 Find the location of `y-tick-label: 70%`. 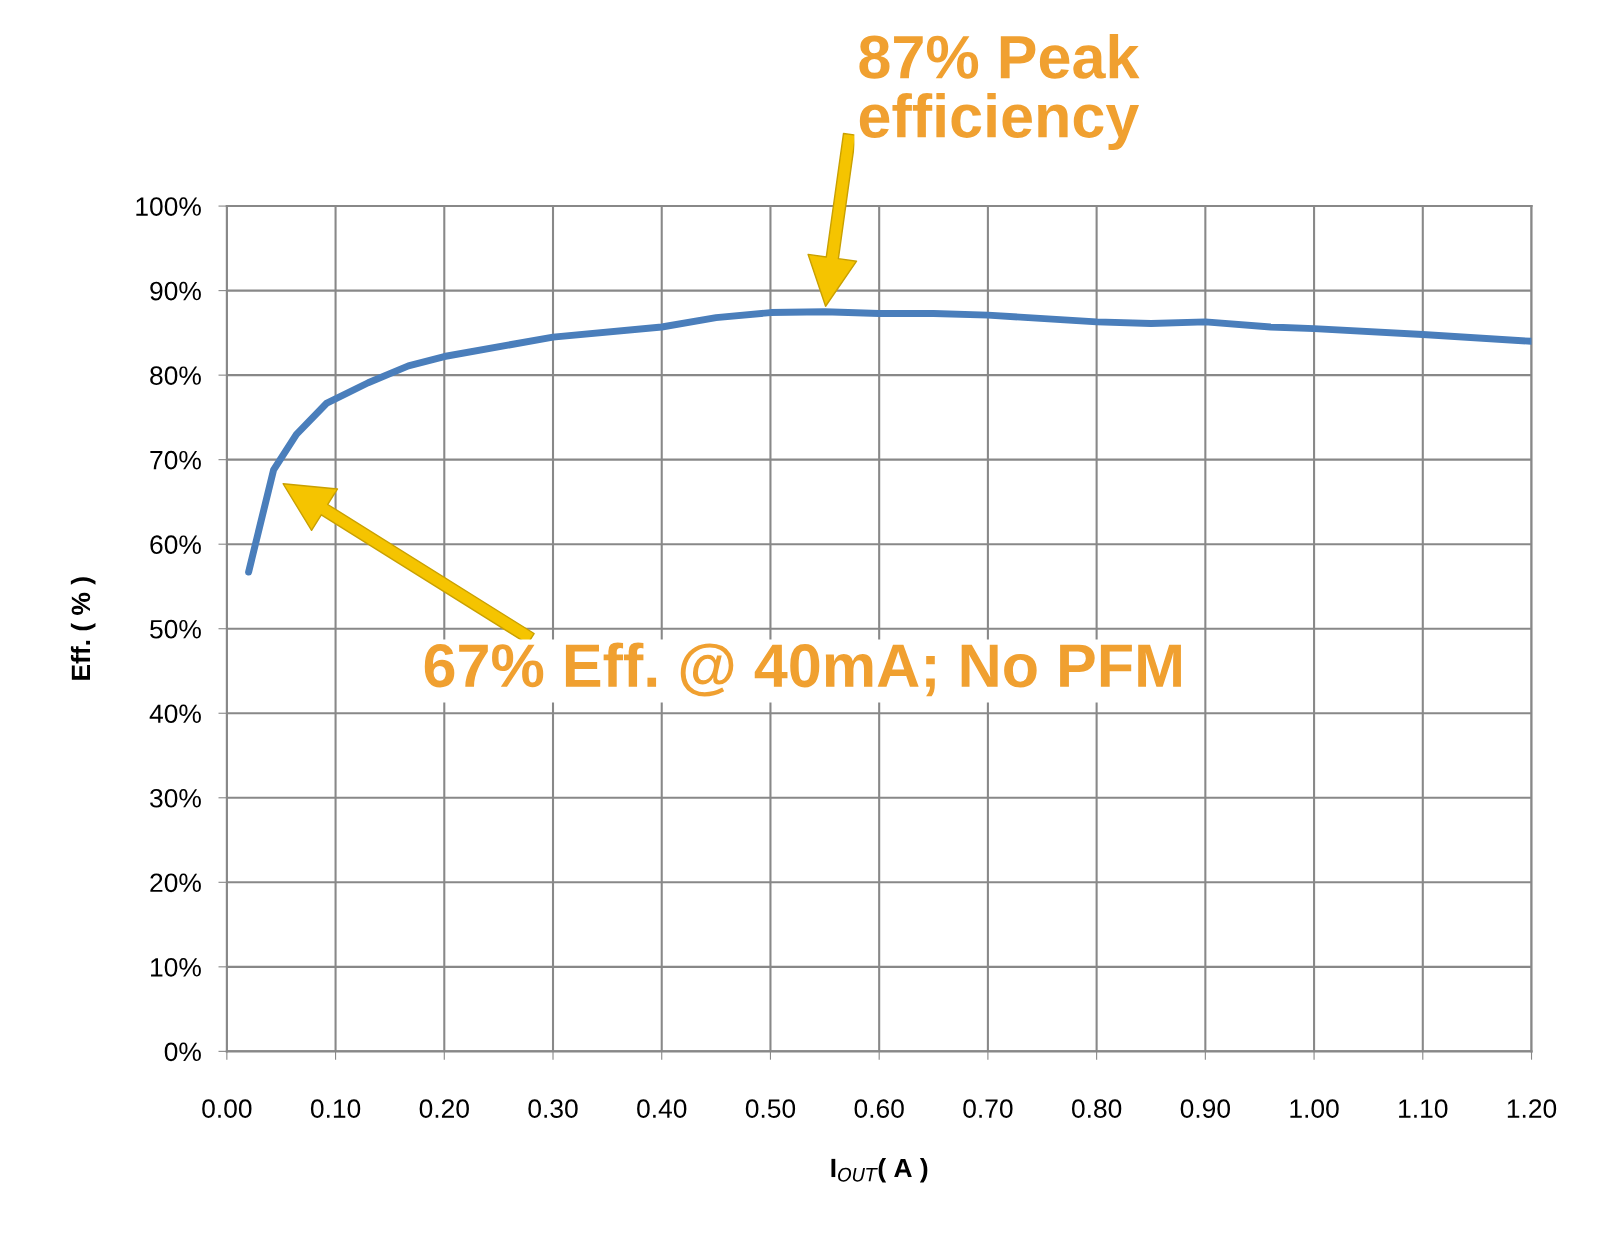

y-tick-label: 70% is located at coordinates (175, 460).